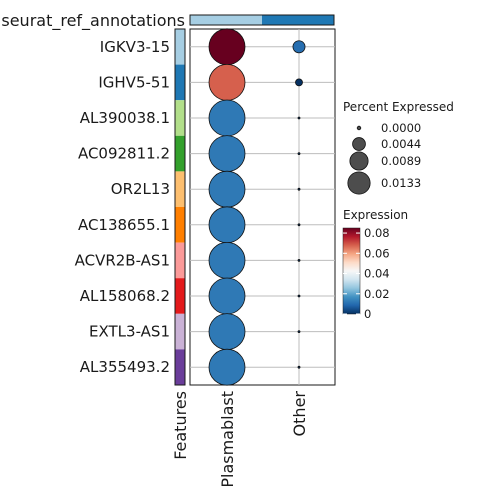  What do you see at coordinates (375, 215) in the screenshot?
I see `color-legend-title: Expression` at bounding box center [375, 215].